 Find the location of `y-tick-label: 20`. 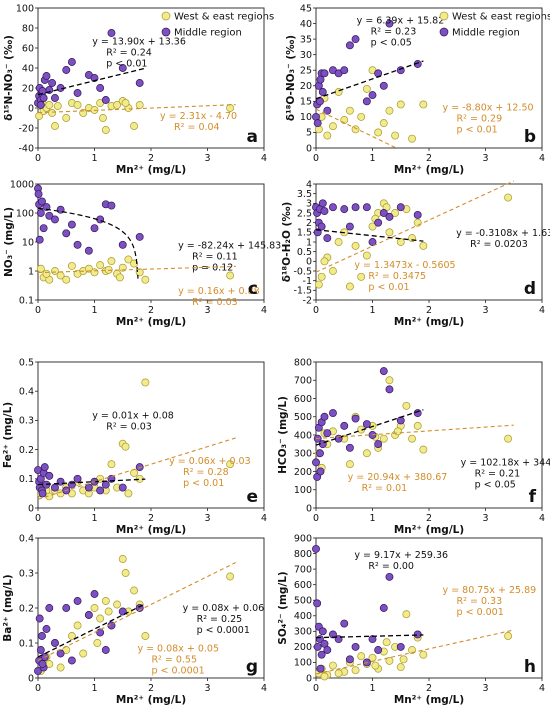

y-tick-label: 20 is located at coordinates (28, 88).